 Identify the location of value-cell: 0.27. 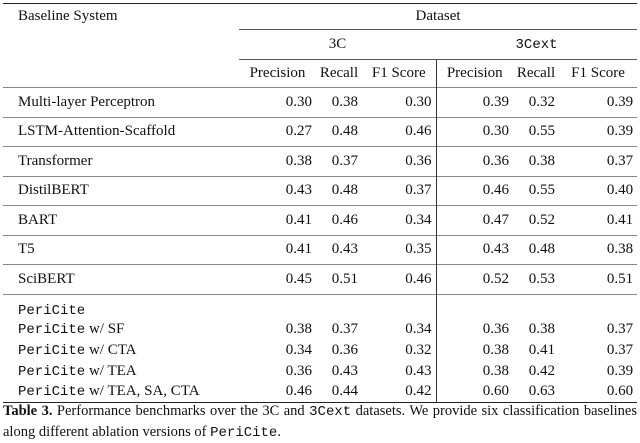
(277, 131).